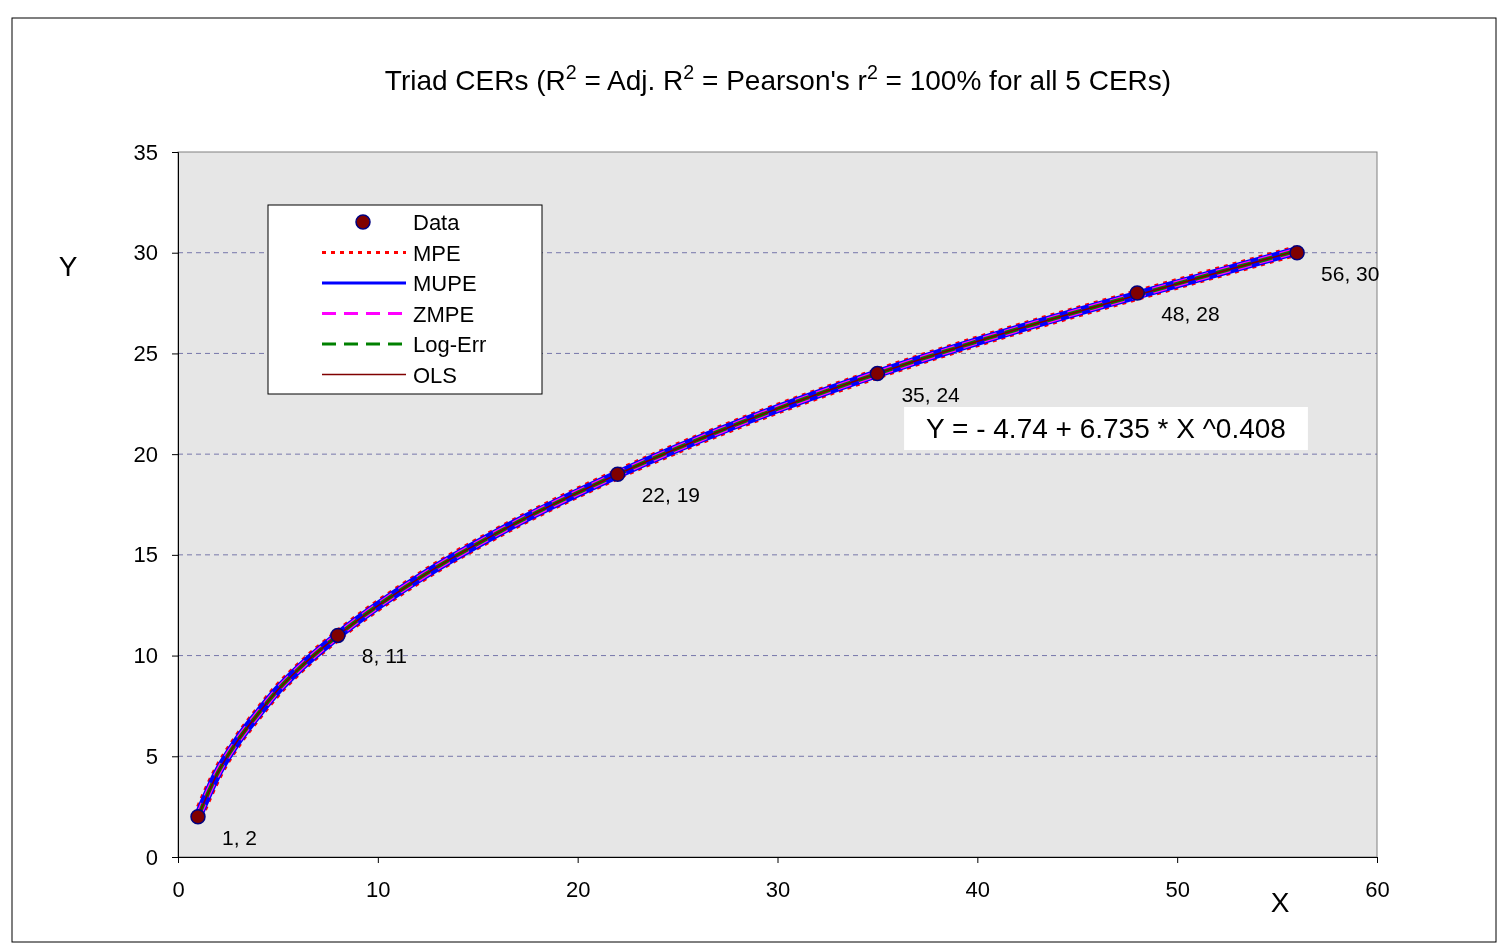 The width and height of the screenshot is (1497, 943). Describe the element at coordinates (384, 656) in the screenshot. I see `data-label: 8, 11` at that location.